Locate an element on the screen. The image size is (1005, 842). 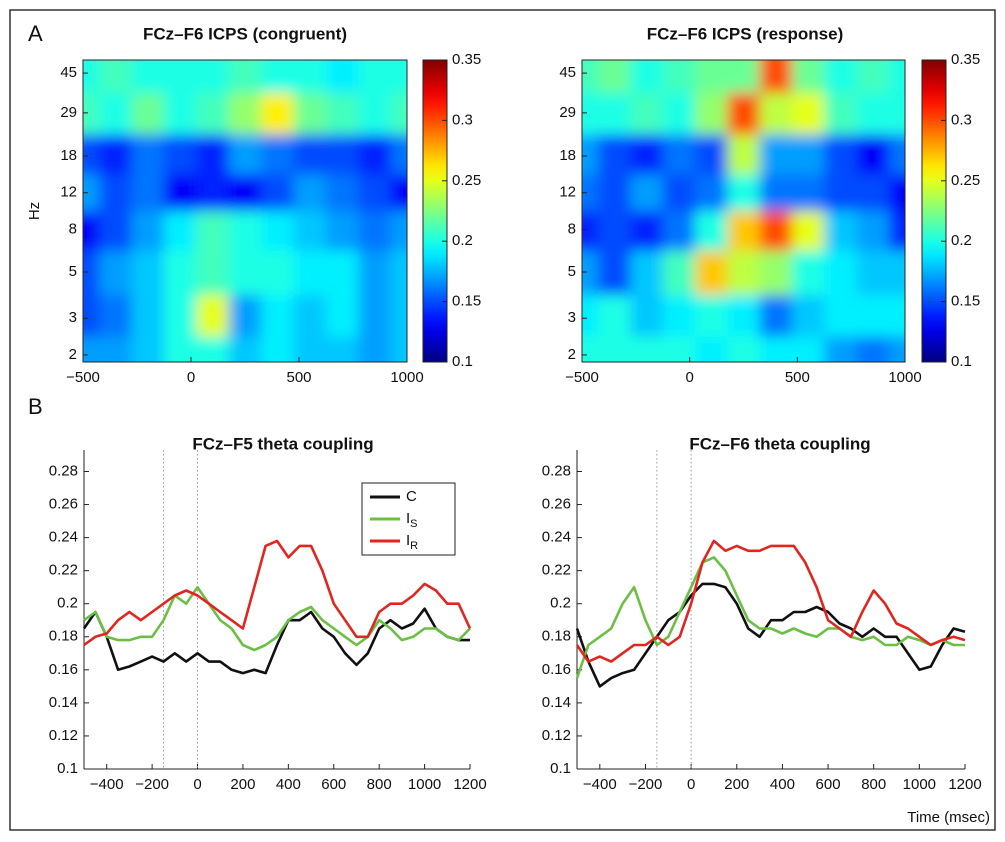
y-tick-label: 2 is located at coordinates (73, 354).